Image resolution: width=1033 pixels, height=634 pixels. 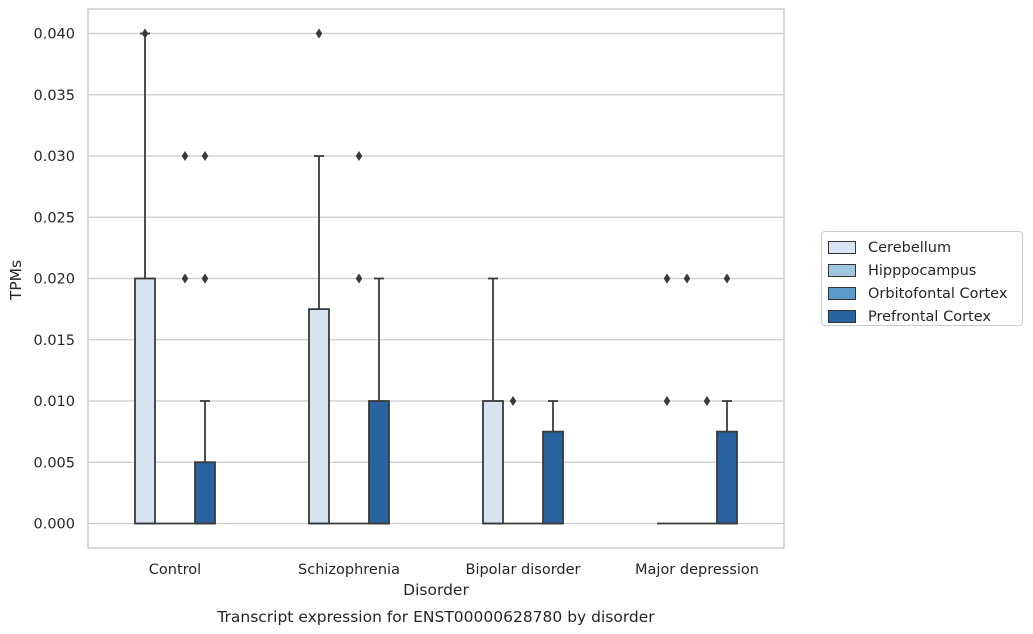 What do you see at coordinates (523, 570) in the screenshot?
I see `x-tick-label: Bipolar disorder` at bounding box center [523, 570].